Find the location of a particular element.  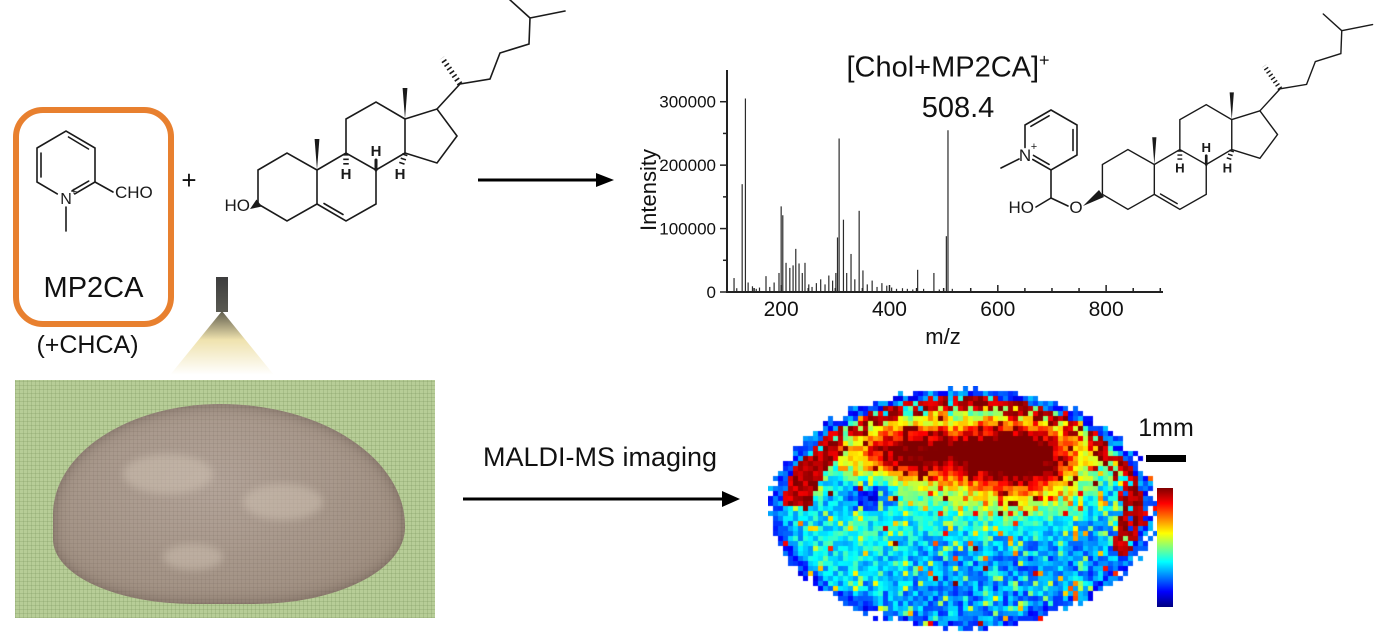

svg-text: 400 is located at coordinates (889, 309).